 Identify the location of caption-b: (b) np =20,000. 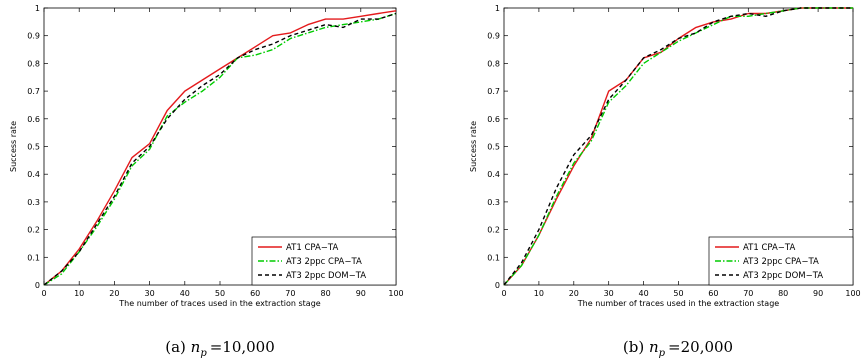
(678, 348).